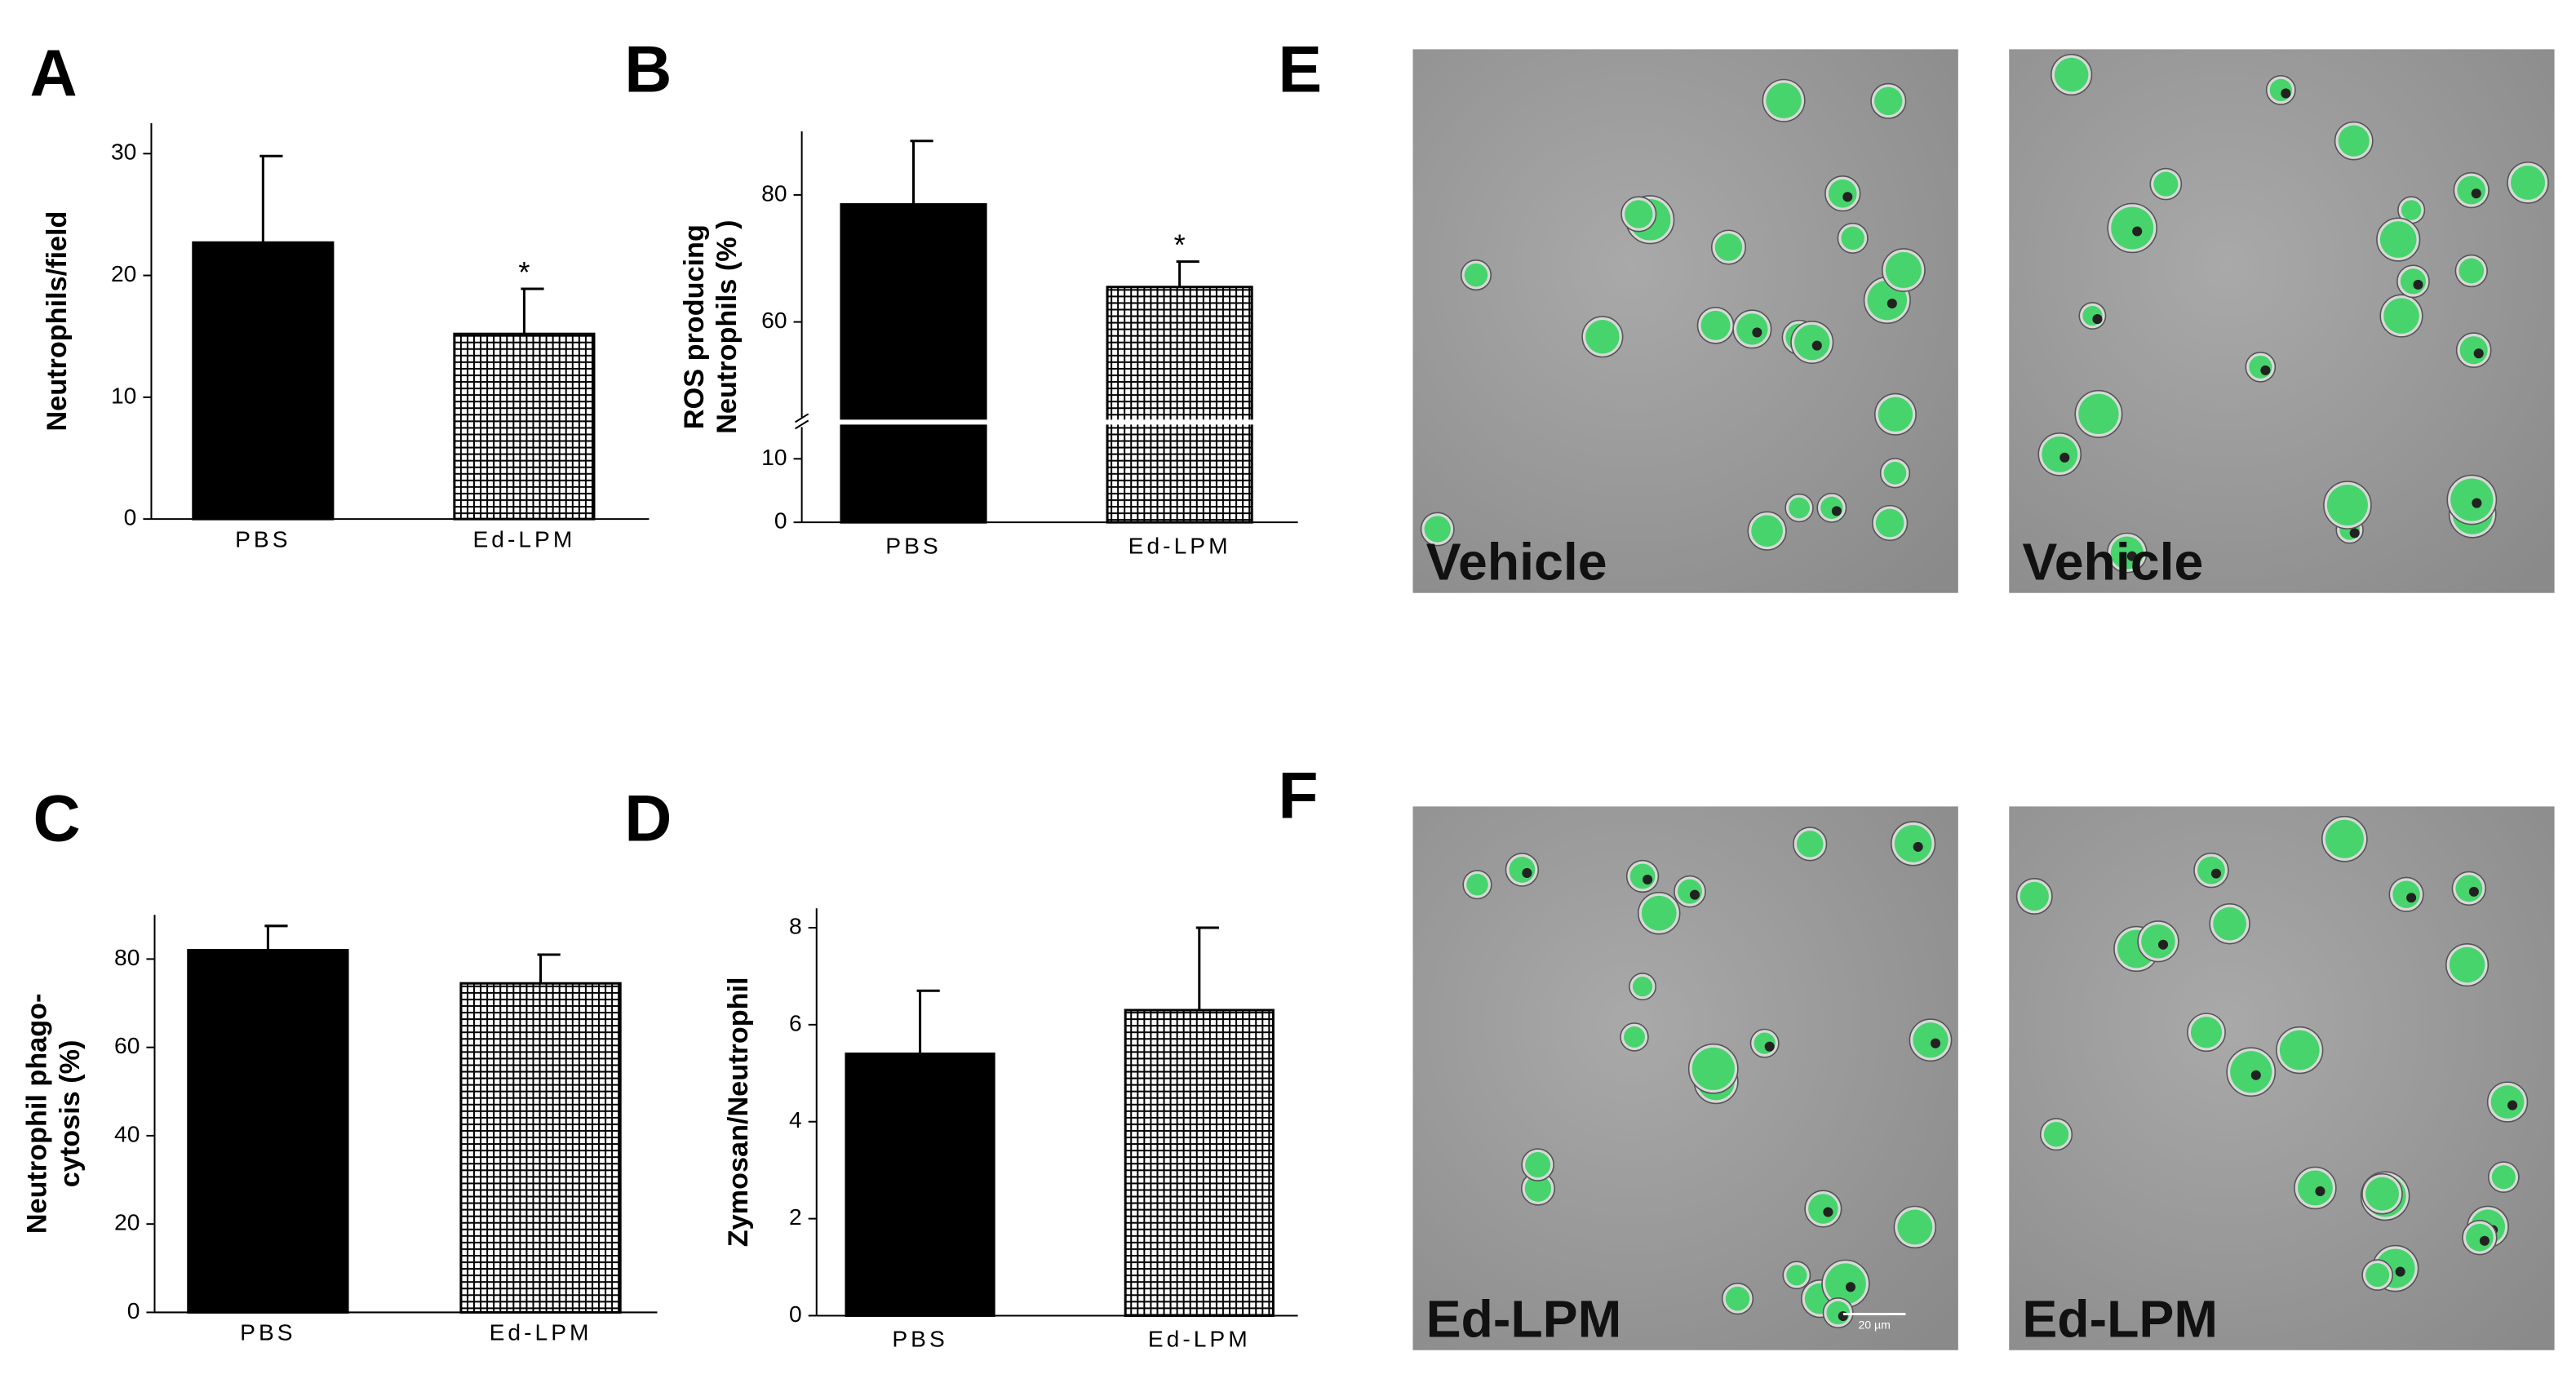 The height and width of the screenshot is (1383, 2576). Describe the element at coordinates (795, 1022) in the screenshot. I see `y-tick-label: 6` at that location.